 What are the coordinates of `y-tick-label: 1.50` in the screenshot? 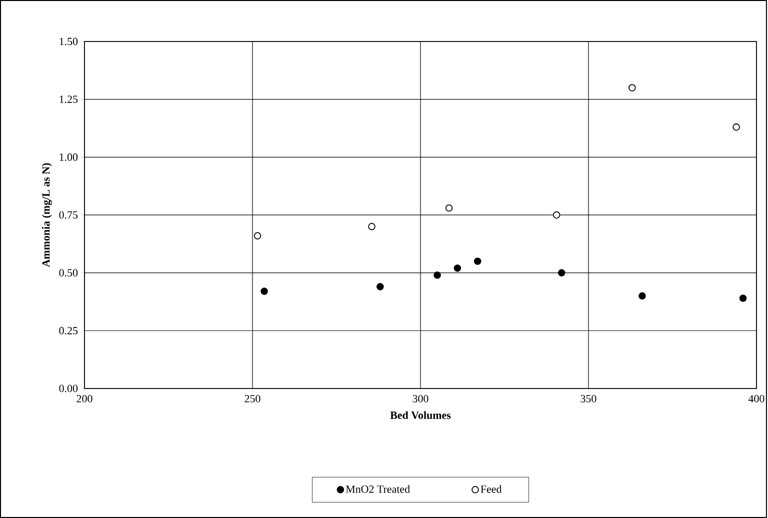 It's located at (69, 42).